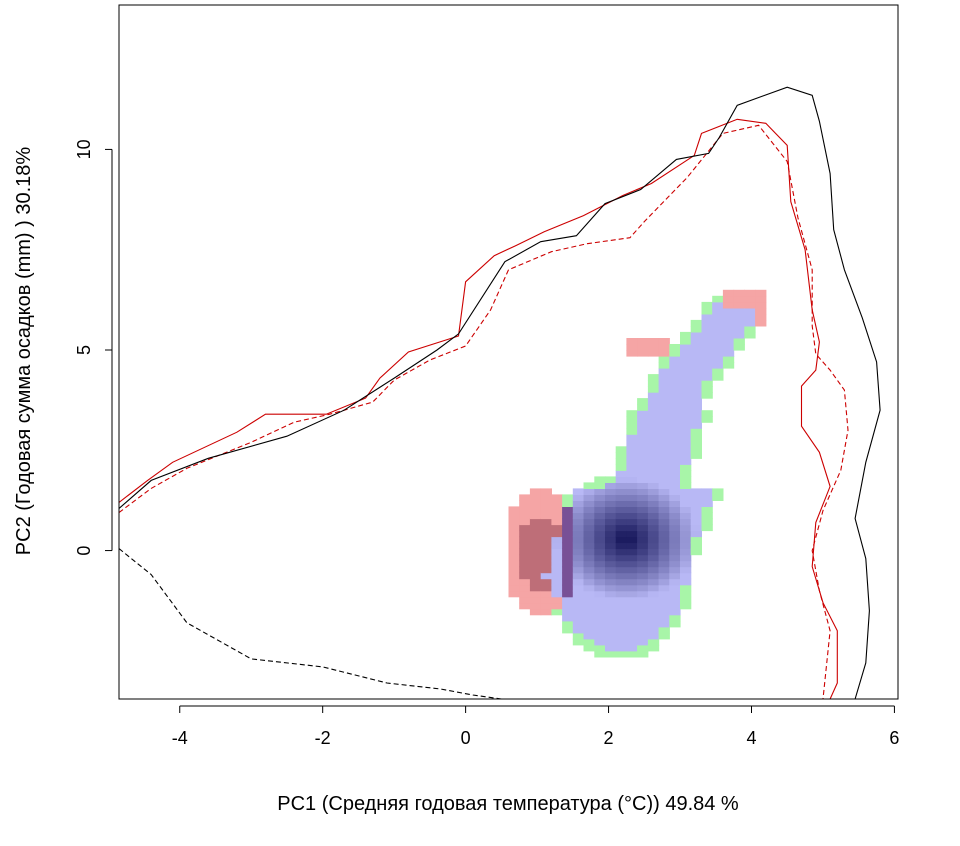 This screenshot has height=846, width=960. I want to click on x-tick-label: 6, so click(894, 738).